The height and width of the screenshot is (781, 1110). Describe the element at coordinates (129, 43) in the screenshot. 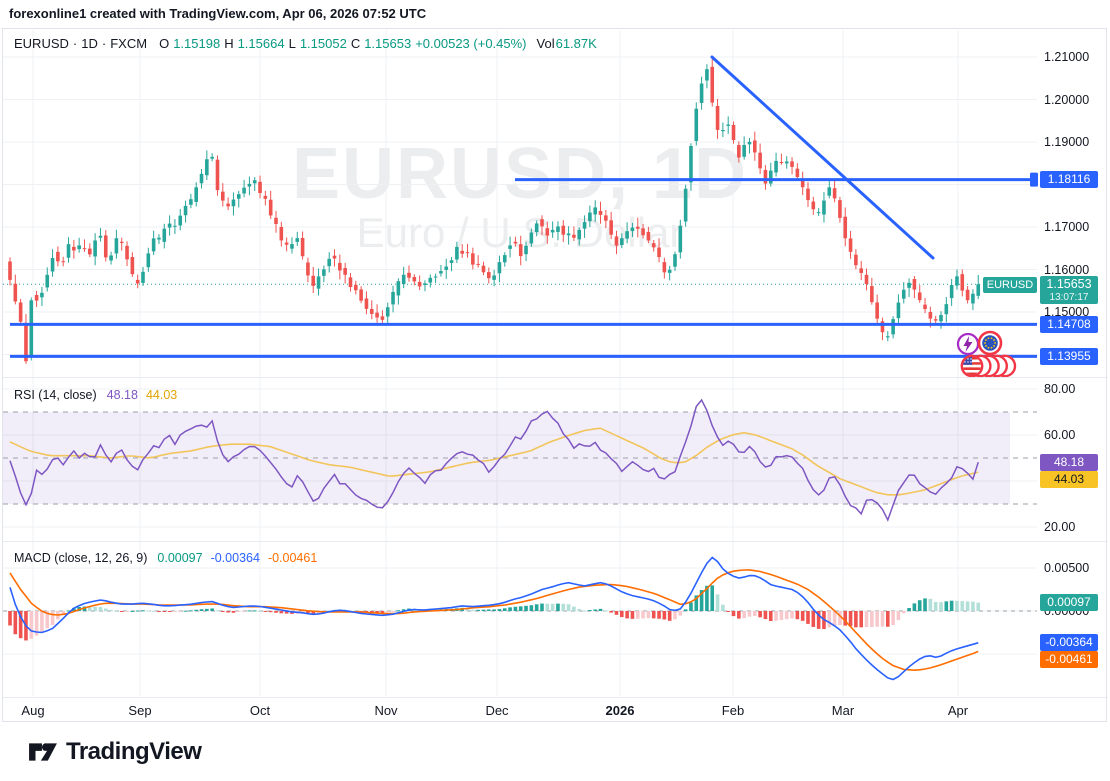

I see `legend-exchange: FXCM` at that location.